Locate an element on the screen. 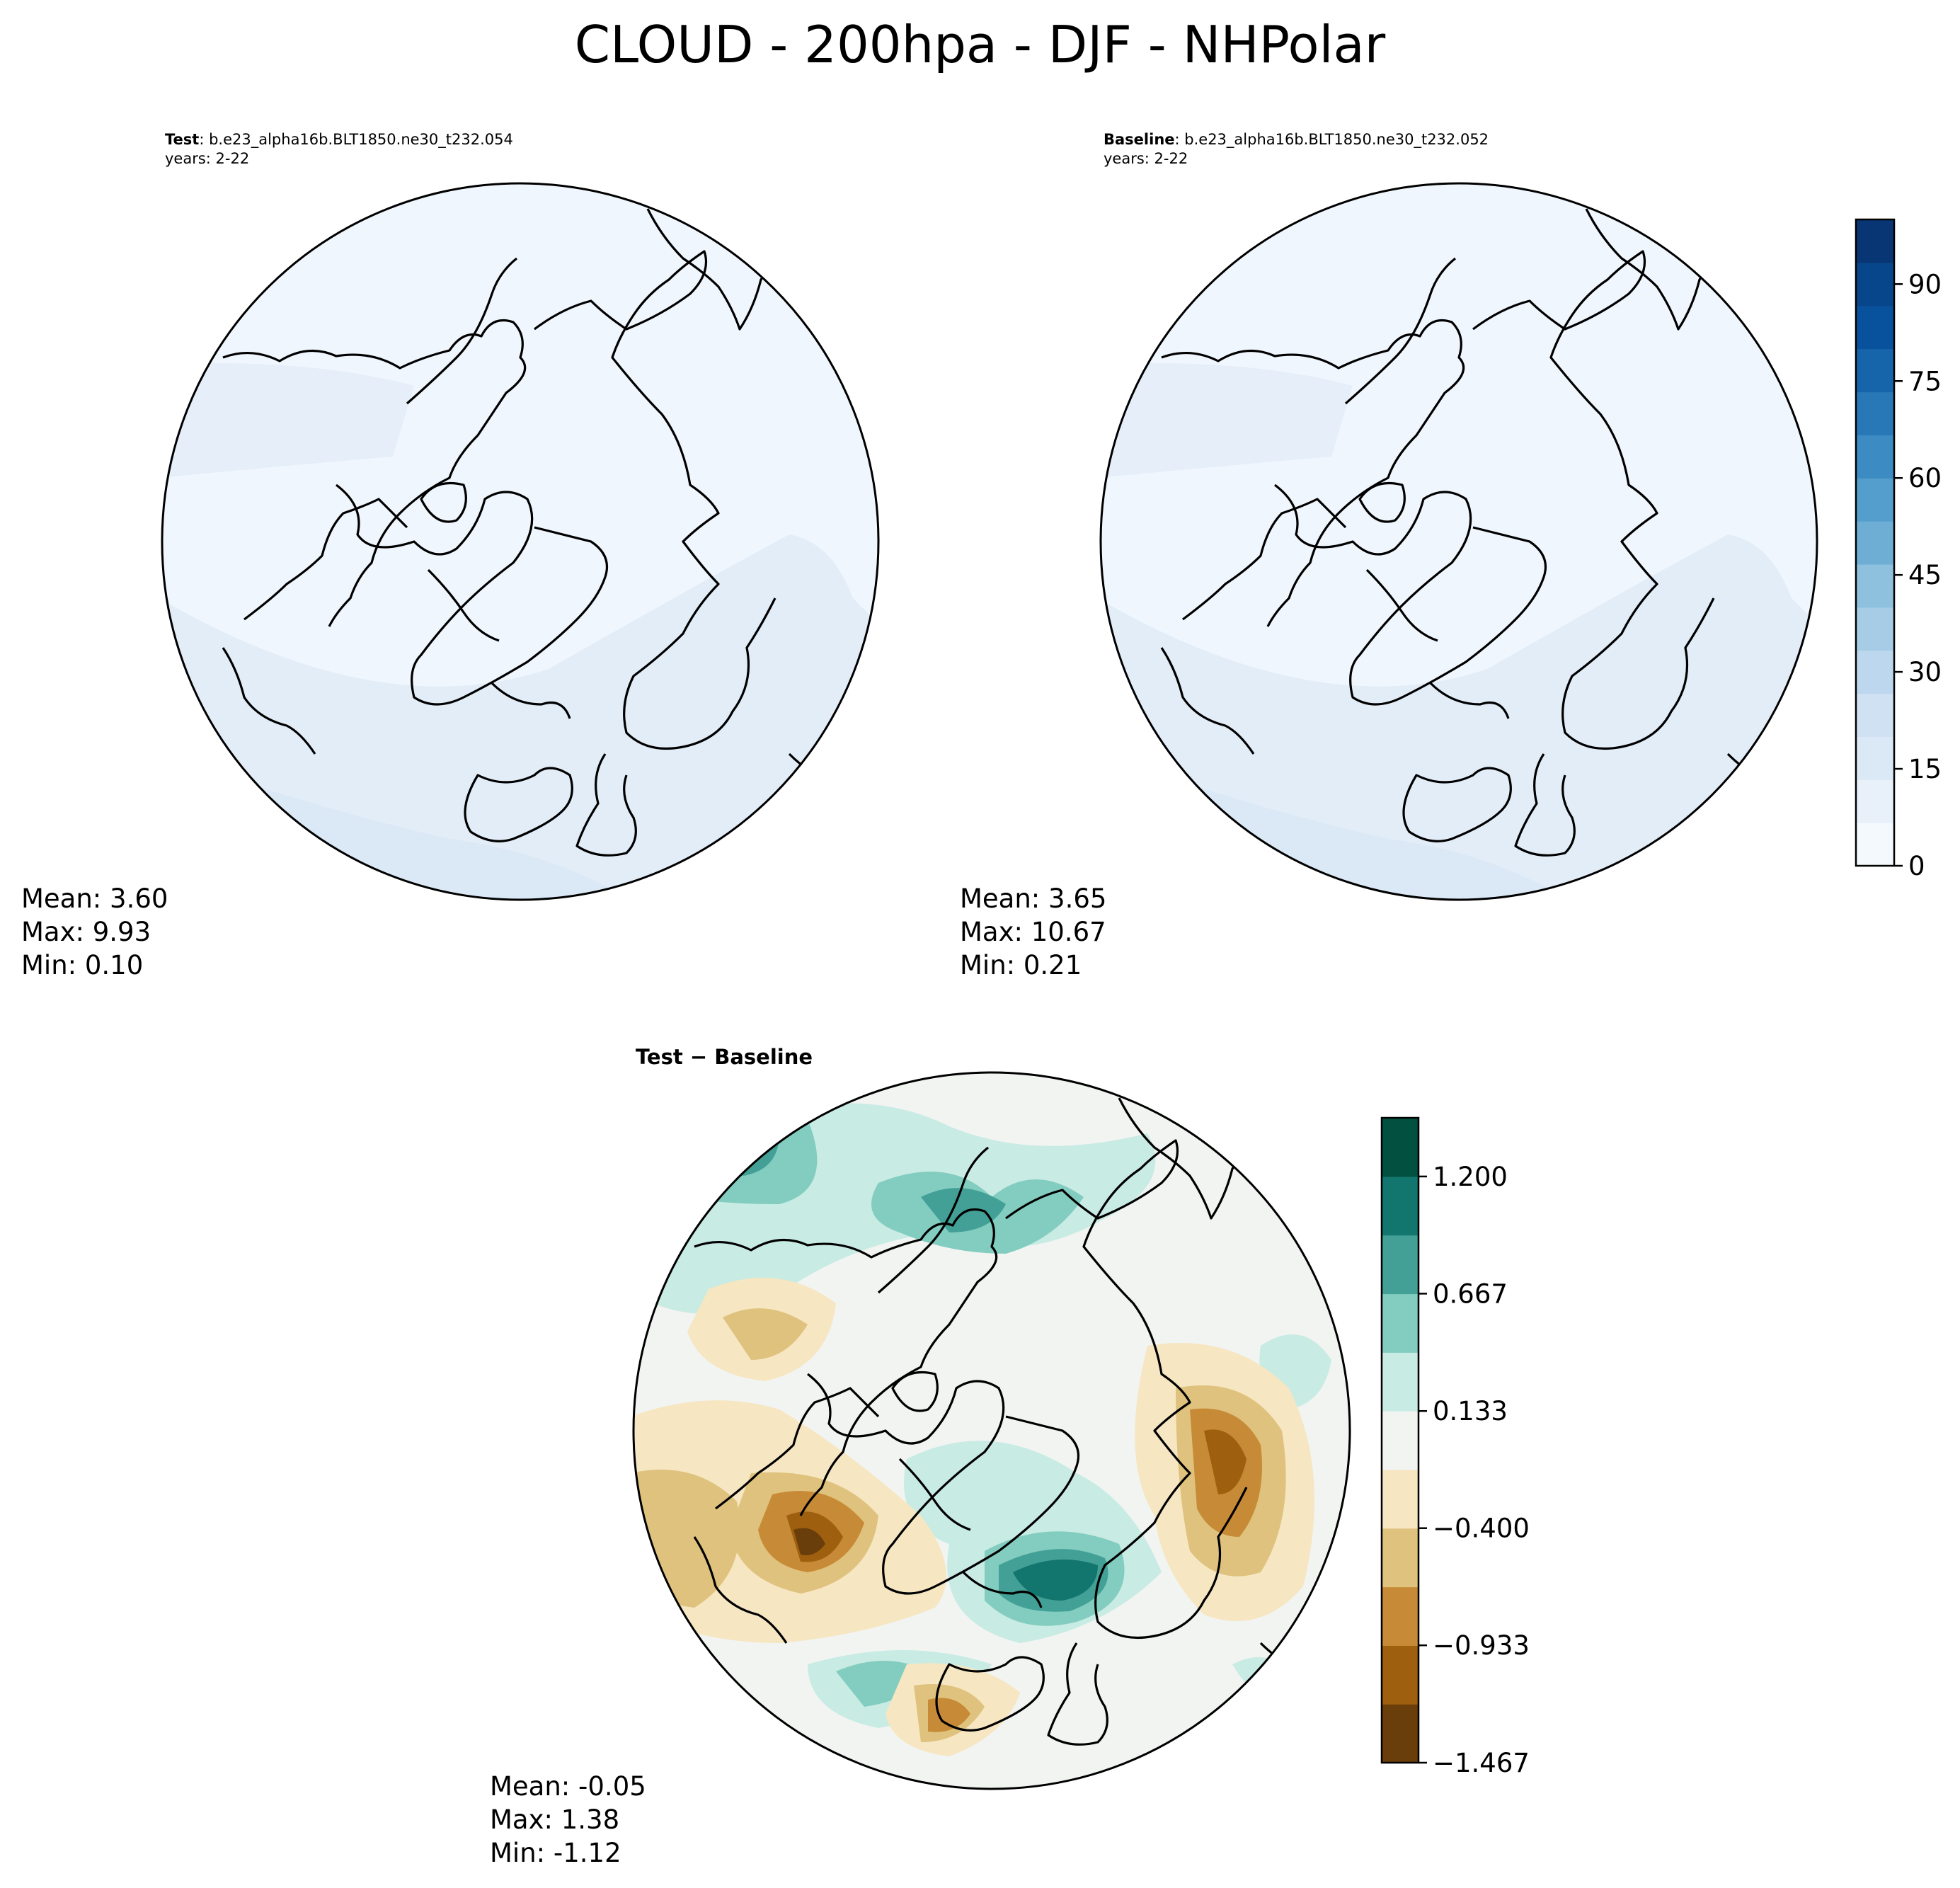 The width and height of the screenshot is (1960, 1888). diff-colorbar-tick-label: 0.133 is located at coordinates (1470, 1411).